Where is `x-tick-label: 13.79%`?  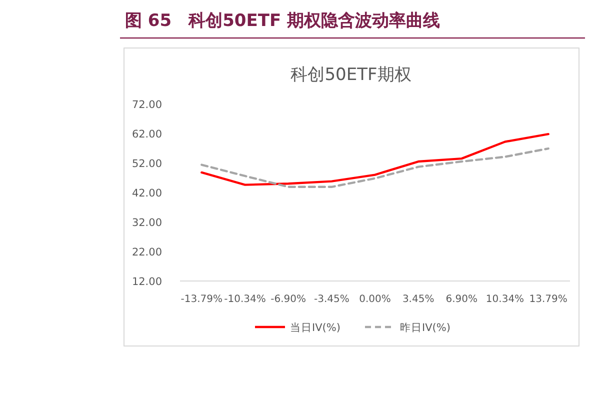 x-tick-label: 13.79% is located at coordinates (548, 299).